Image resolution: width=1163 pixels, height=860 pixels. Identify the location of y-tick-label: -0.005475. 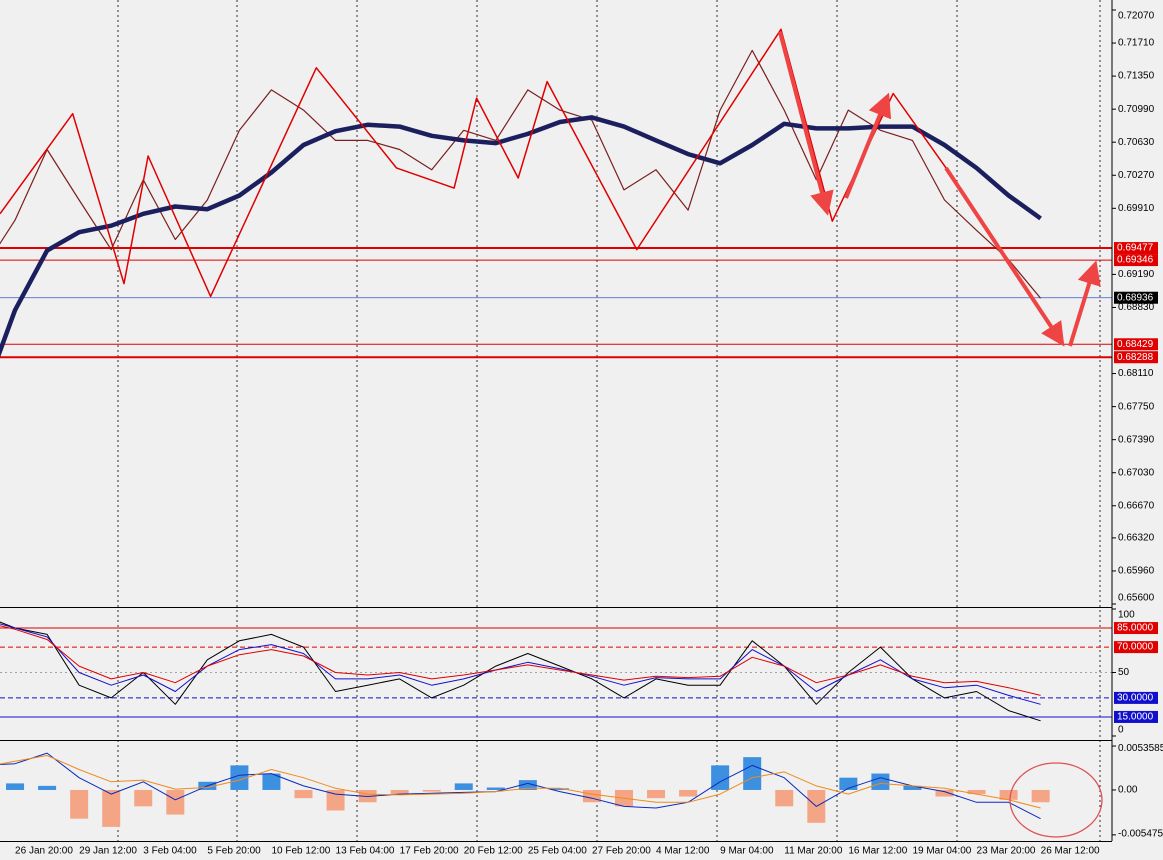
(1140, 834).